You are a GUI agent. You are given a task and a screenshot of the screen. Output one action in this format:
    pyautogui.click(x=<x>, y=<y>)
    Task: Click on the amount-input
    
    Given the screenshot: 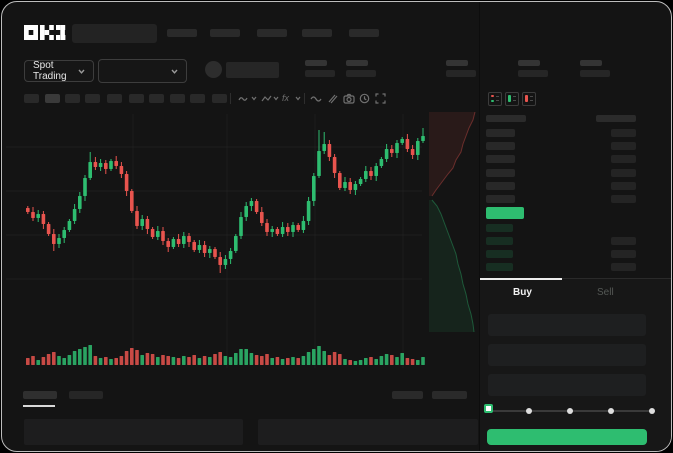 What is the action you would take?
    pyautogui.click(x=567, y=355)
    